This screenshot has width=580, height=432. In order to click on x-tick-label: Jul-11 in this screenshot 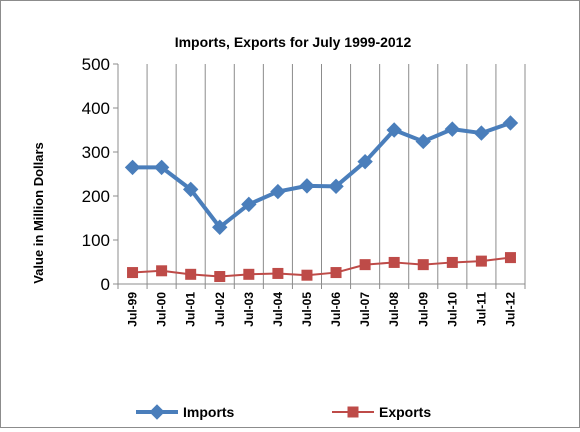, I will do `click(481, 309)`.